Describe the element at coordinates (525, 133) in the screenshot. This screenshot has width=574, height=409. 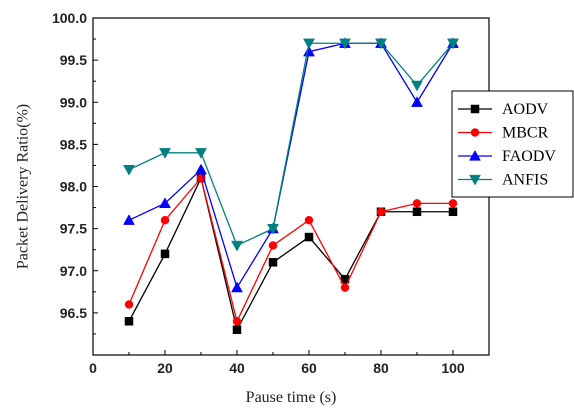
I see `legend-label: MBCR` at that location.